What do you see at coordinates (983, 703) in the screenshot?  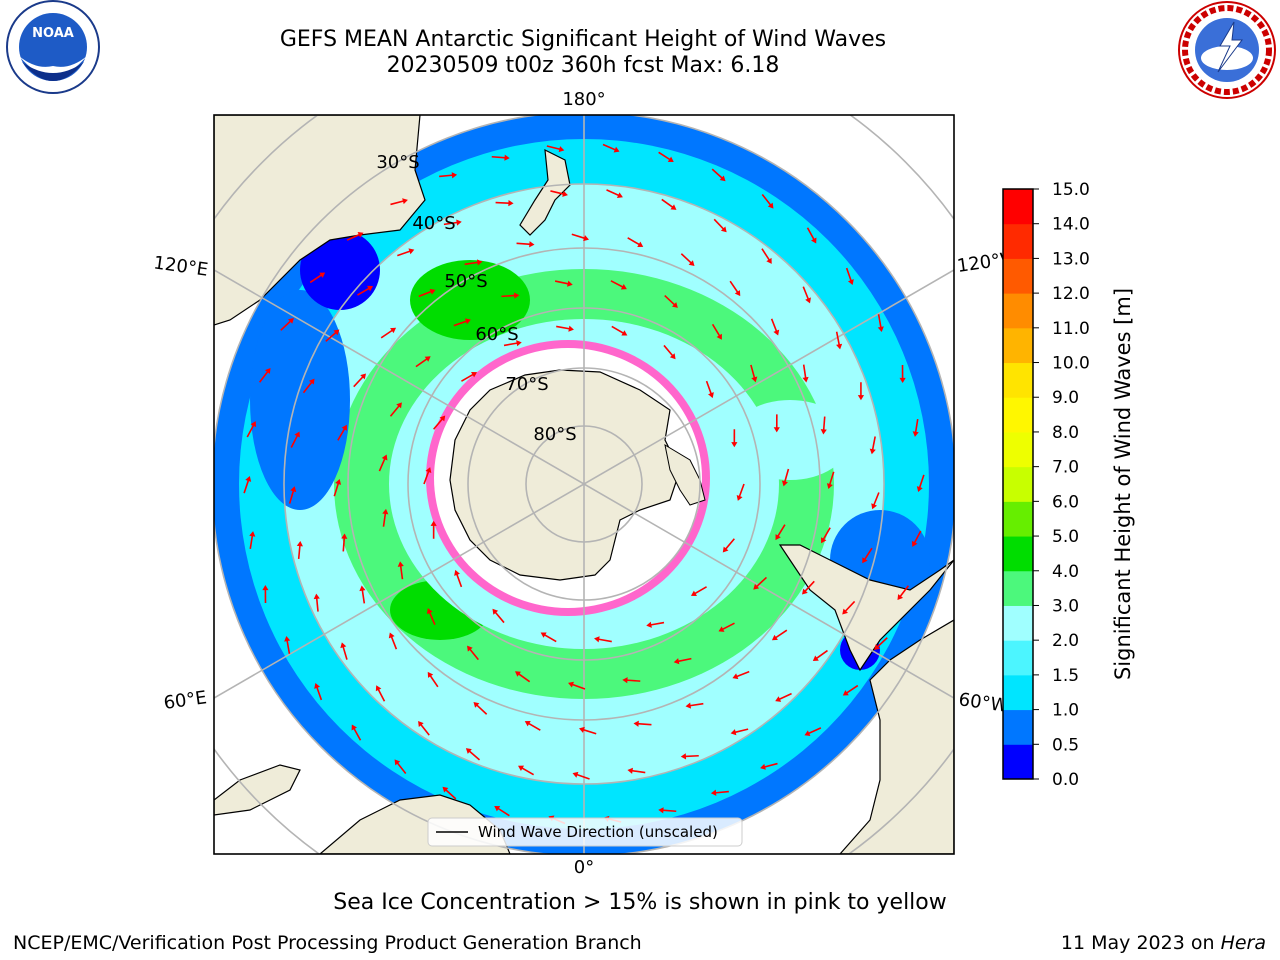 I see `lon-label-60w: 60°W` at bounding box center [983, 703].